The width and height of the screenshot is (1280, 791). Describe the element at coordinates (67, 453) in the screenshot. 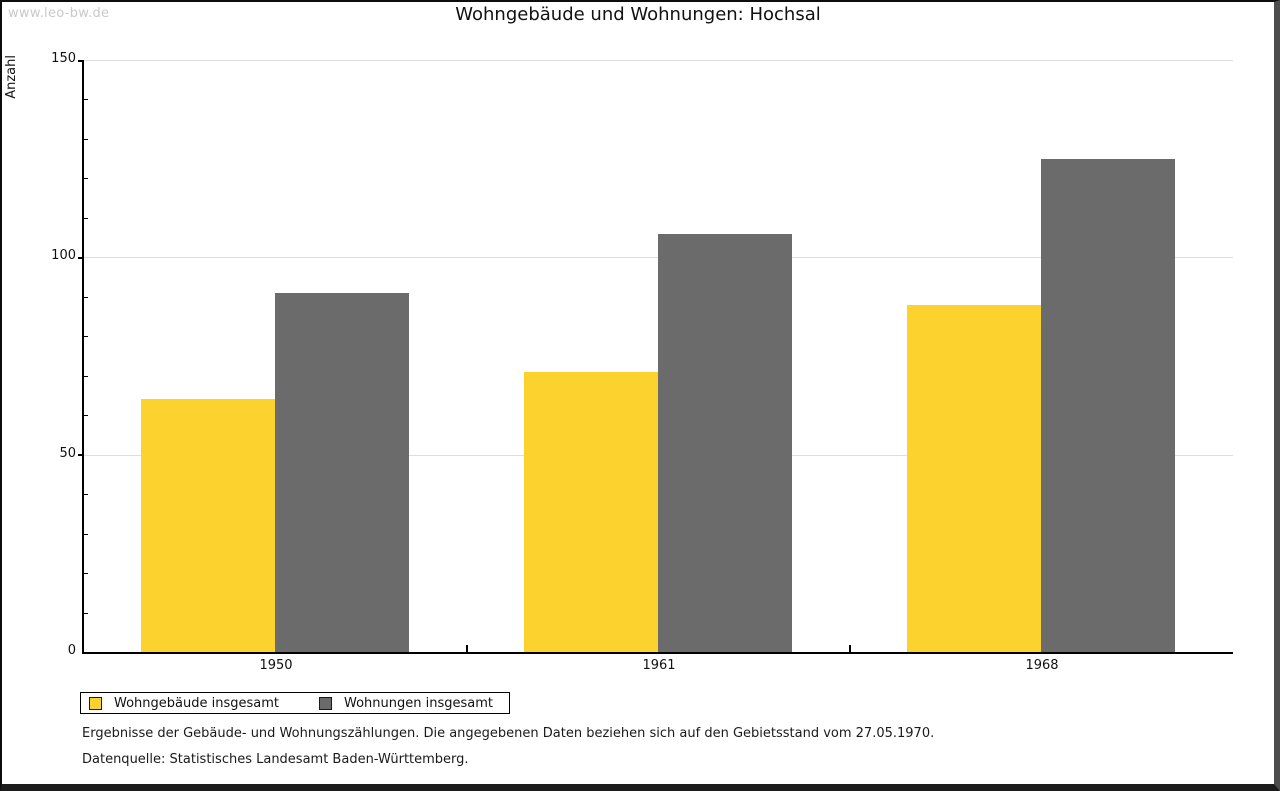

I see `y-tick-label-50: 50` at that location.